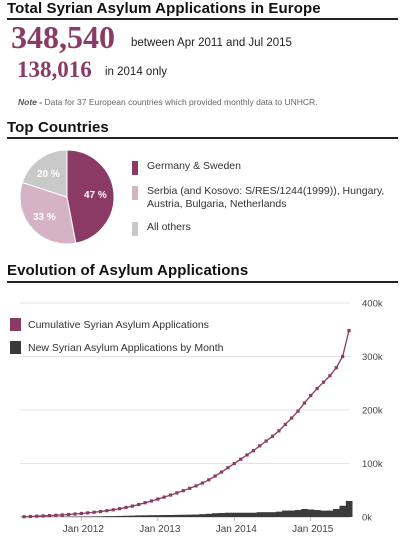 Image resolution: width=402 pixels, height=545 pixels. What do you see at coordinates (44, 217) in the screenshot?
I see `pie-label-serbia-group: 33 %` at bounding box center [44, 217].